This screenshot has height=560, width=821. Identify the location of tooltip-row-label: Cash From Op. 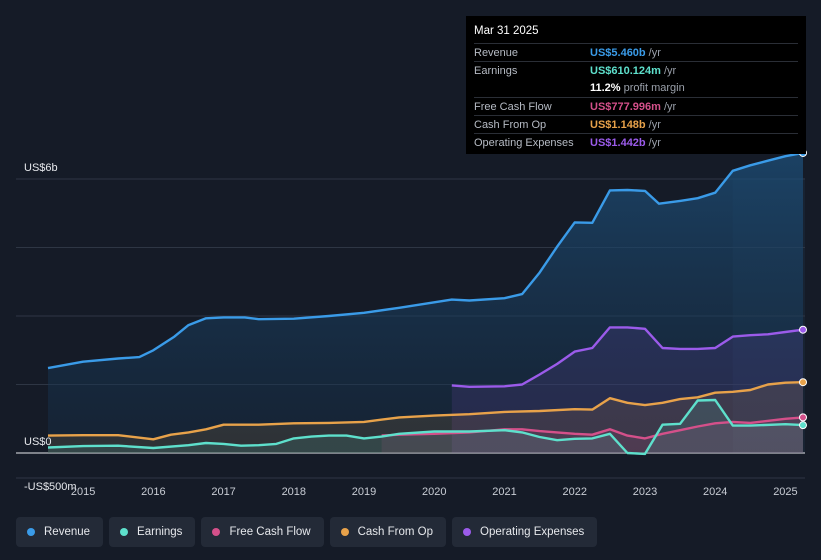
(510, 124).